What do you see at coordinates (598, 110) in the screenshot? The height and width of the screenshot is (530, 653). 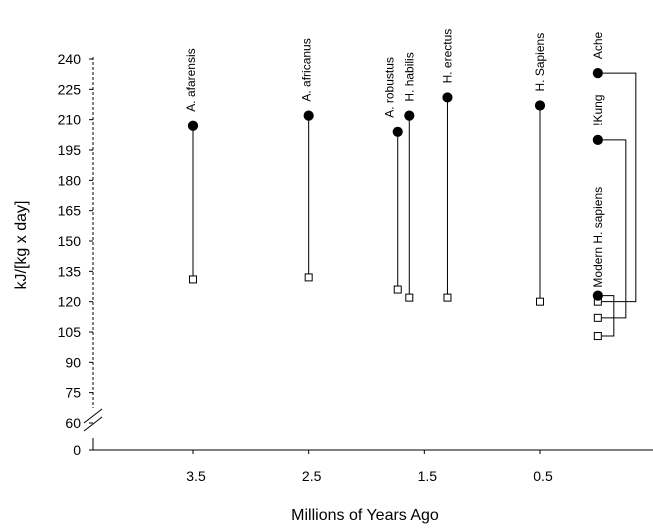 I see `species-label: !Kung` at bounding box center [598, 110].